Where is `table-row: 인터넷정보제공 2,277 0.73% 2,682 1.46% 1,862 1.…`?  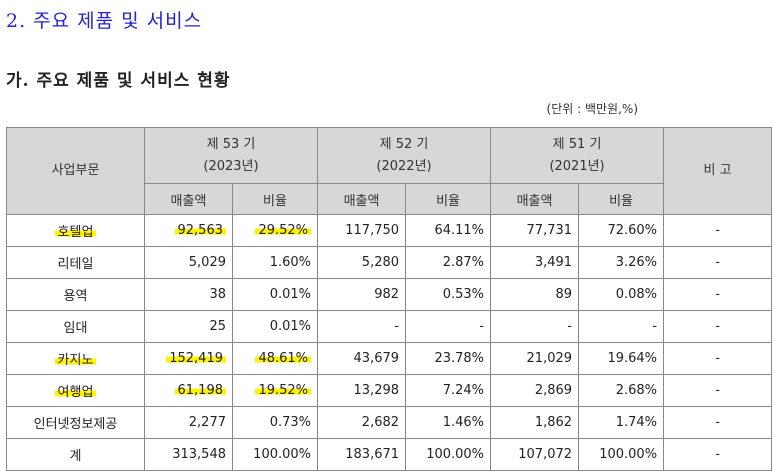 table-row: 인터넷정보제공 2,277 0.73% 2,682 1.46% 1,862 1.… is located at coordinates (389, 422).